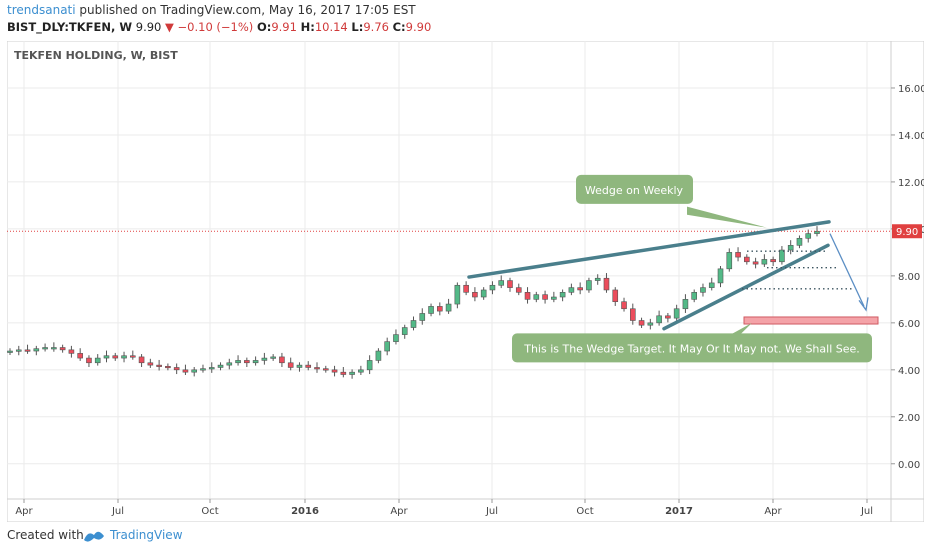 The width and height of the screenshot is (932, 550). I want to click on author-link: trendsanati, so click(41, 10).